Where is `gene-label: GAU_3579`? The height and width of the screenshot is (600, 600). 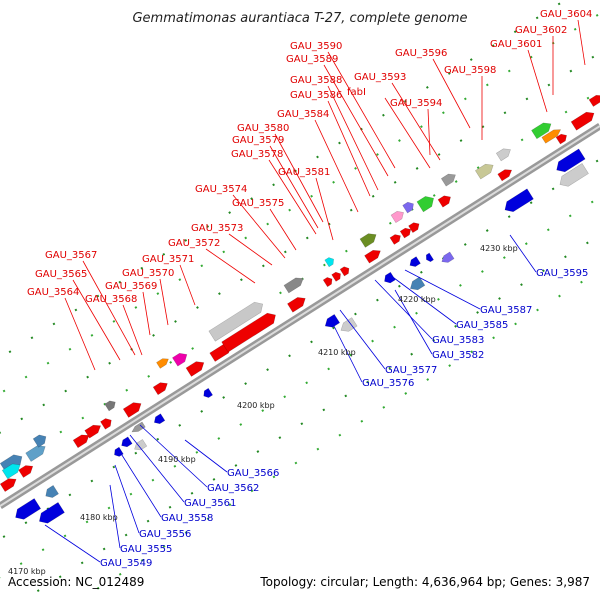 gene-label: GAU_3579 is located at coordinates (258, 140).